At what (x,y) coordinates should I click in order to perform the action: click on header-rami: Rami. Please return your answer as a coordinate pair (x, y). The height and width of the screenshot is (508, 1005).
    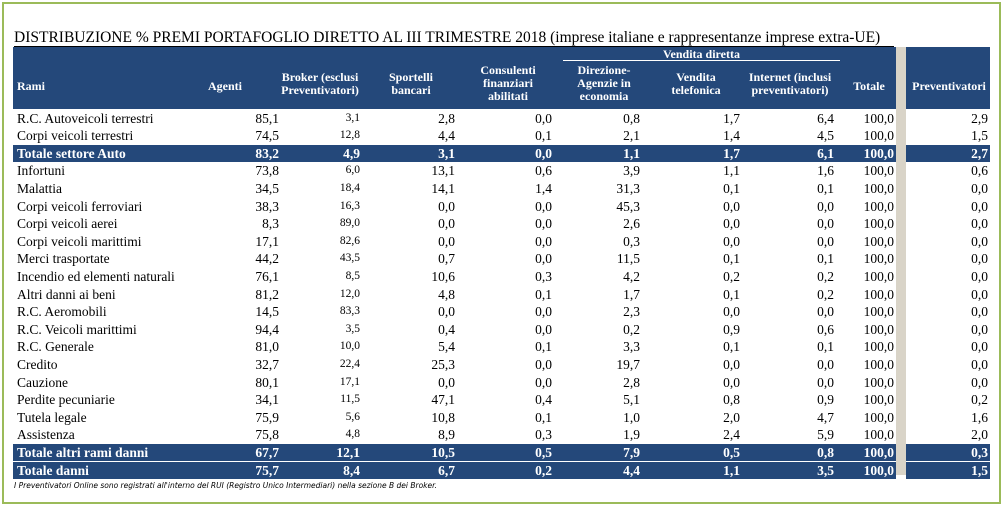
    Looking at the image, I should click on (31, 86).